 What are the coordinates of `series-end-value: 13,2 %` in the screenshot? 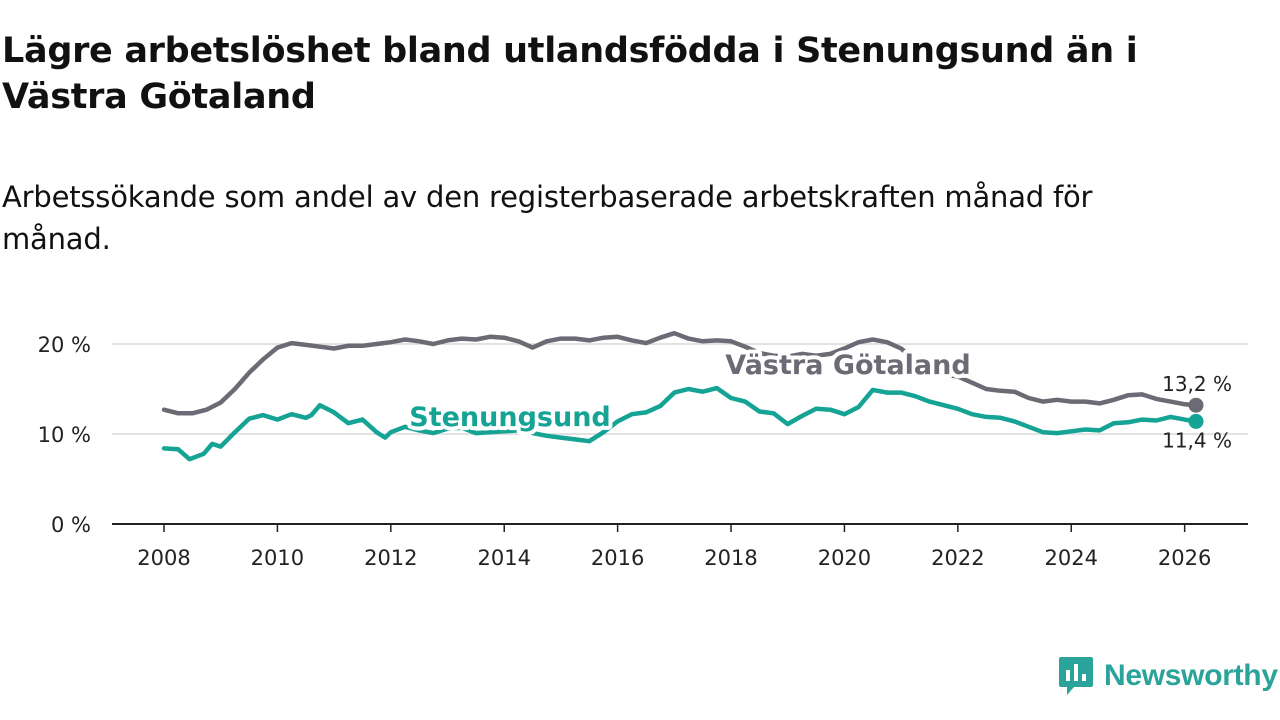 It's located at (1197, 384).